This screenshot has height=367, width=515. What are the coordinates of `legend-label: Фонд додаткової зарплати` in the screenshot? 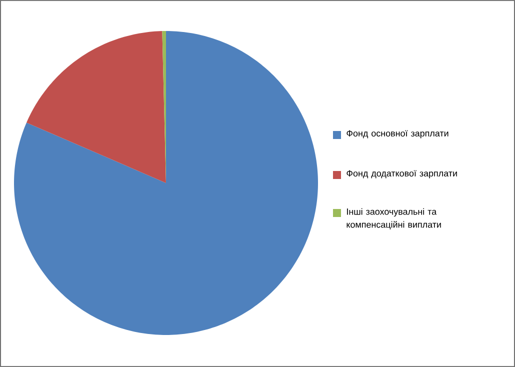 It's located at (401, 174).